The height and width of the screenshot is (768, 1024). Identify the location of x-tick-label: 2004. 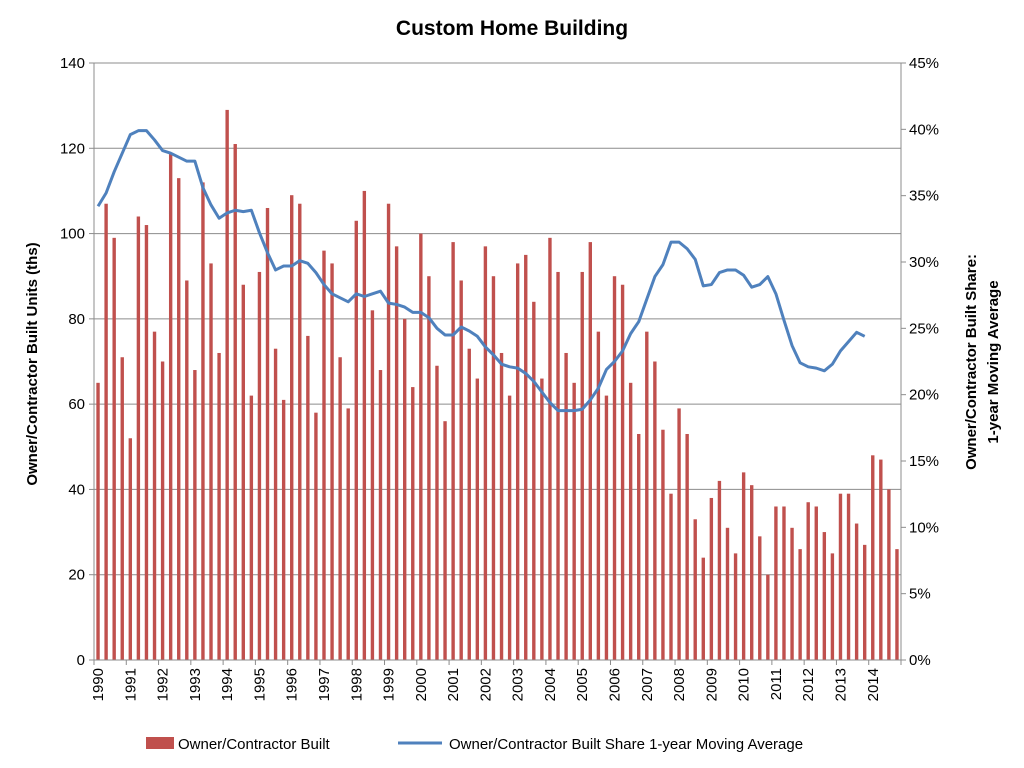
(550, 684).